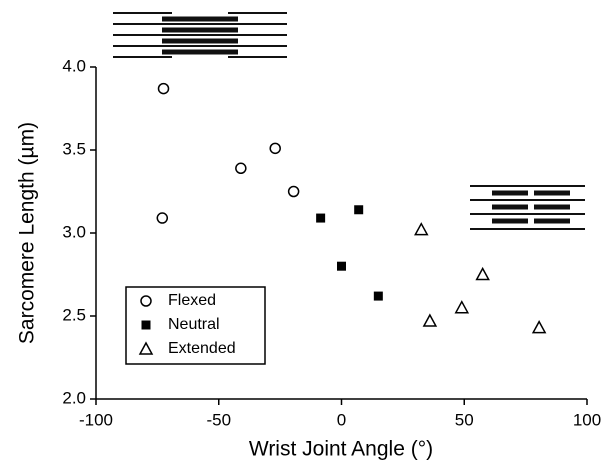 This screenshot has height=465, width=608. I want to click on x-tick-label: -50, so click(218, 419).